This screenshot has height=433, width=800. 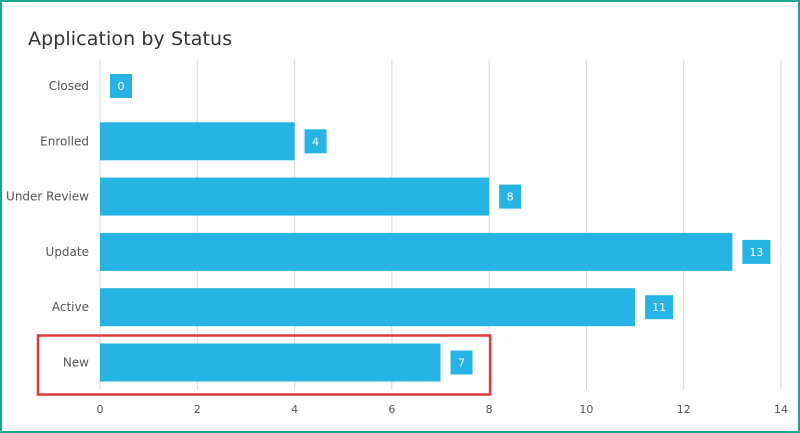 What do you see at coordinates (489, 409) in the screenshot?
I see `x-tick-label: 8` at bounding box center [489, 409].